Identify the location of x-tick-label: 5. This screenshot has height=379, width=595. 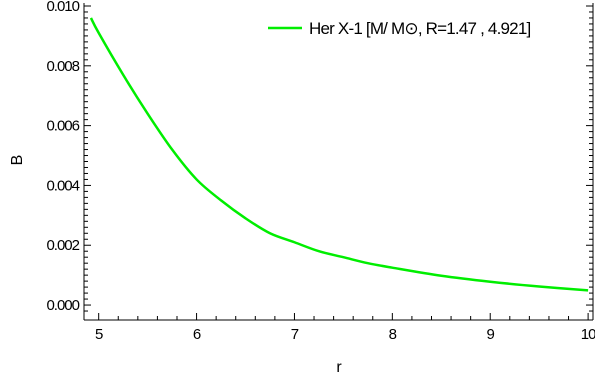
(99, 334).